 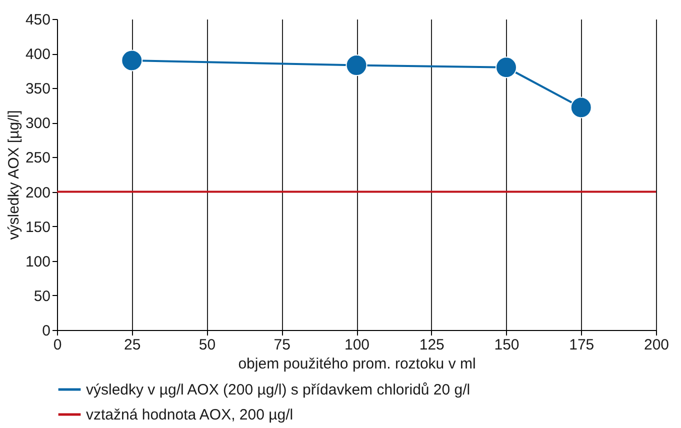 What do you see at coordinates (37, 193) in the screenshot?
I see `y-tick-label: 200` at bounding box center [37, 193].